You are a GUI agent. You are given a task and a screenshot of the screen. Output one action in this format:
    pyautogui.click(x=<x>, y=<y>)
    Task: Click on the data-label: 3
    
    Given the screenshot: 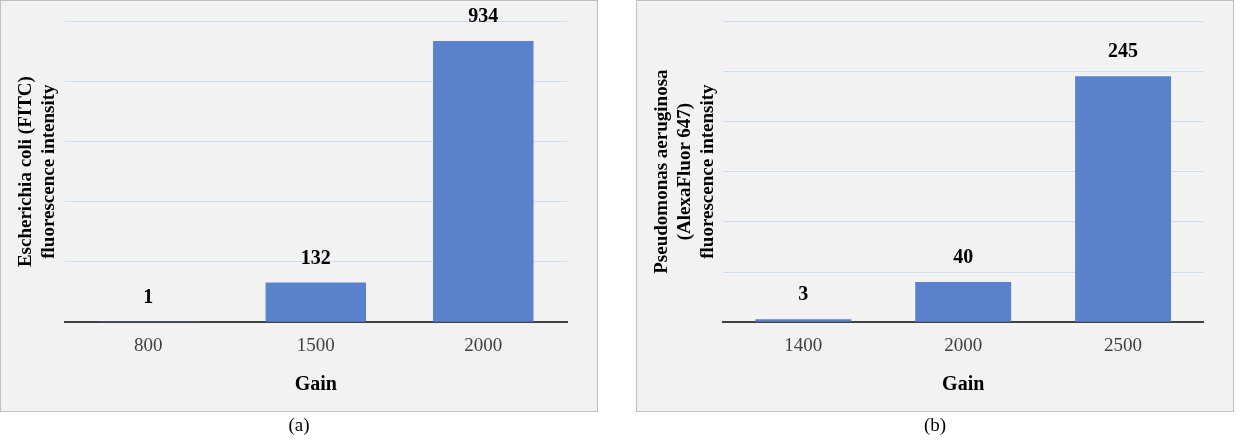 What is the action you would take?
    pyautogui.click(x=803, y=293)
    